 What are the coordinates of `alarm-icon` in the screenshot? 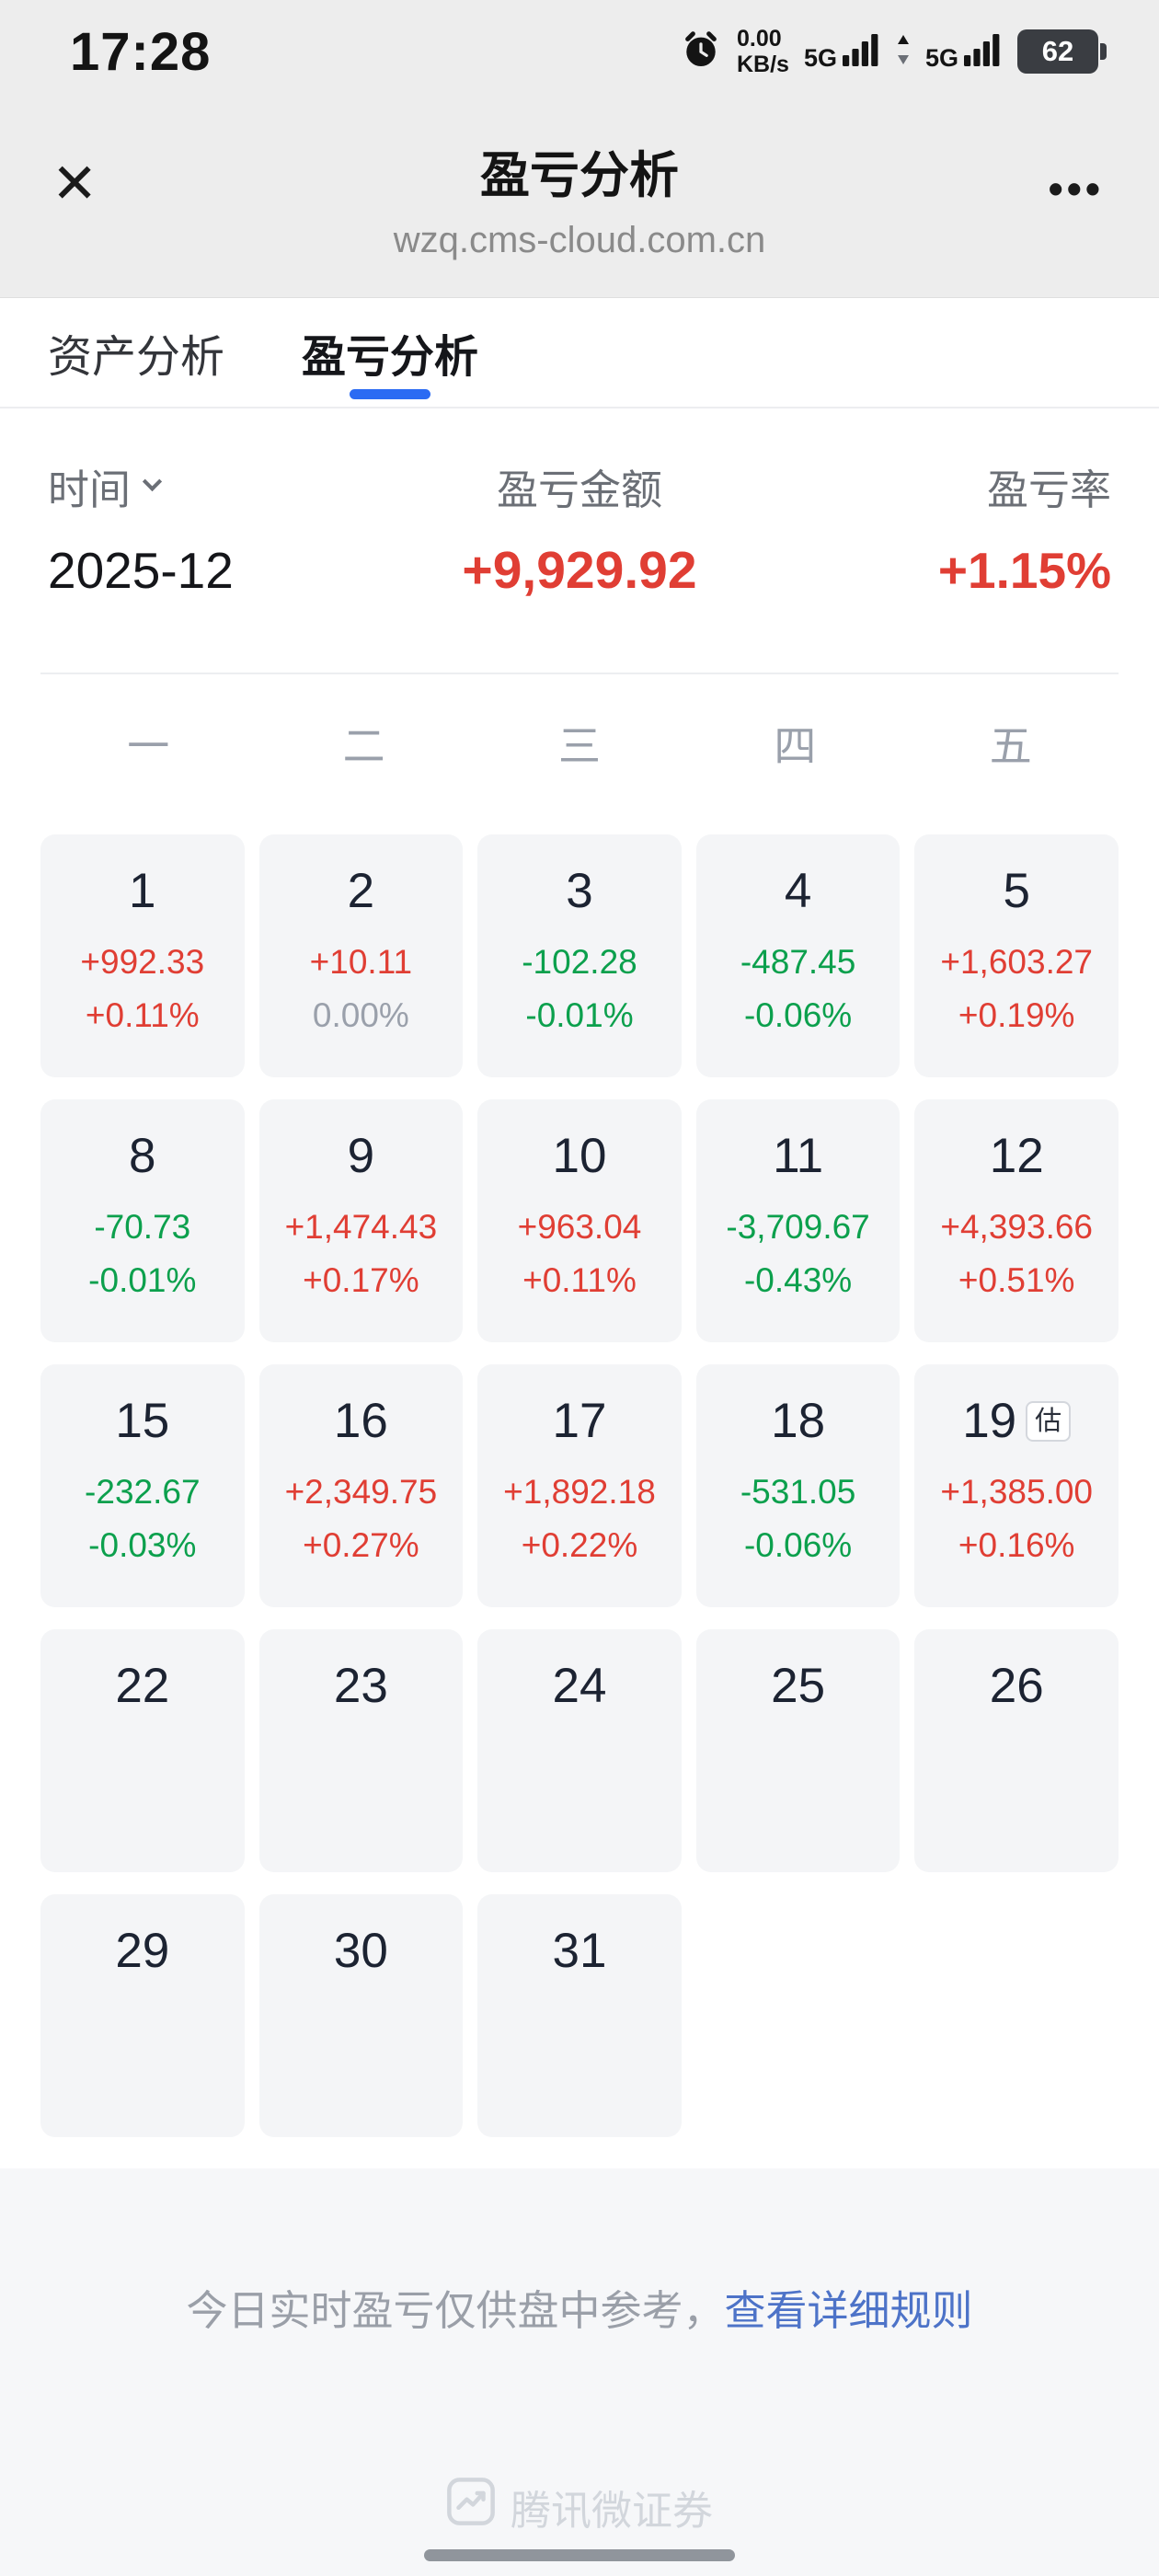 It's located at (701, 52).